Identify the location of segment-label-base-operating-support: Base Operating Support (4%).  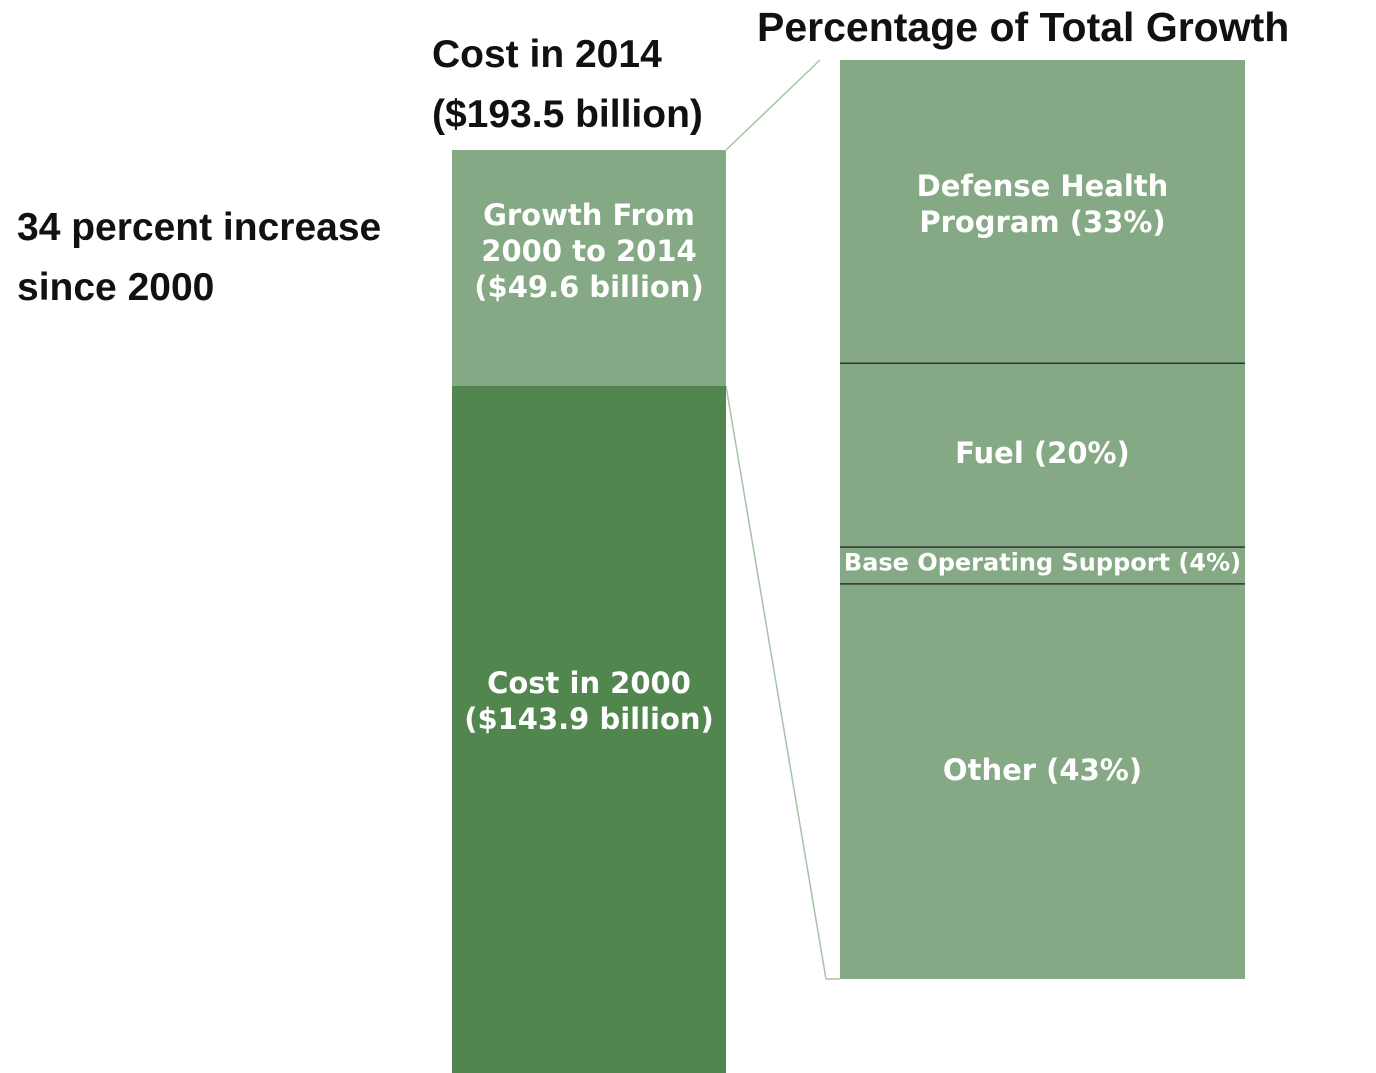
(1042, 562).